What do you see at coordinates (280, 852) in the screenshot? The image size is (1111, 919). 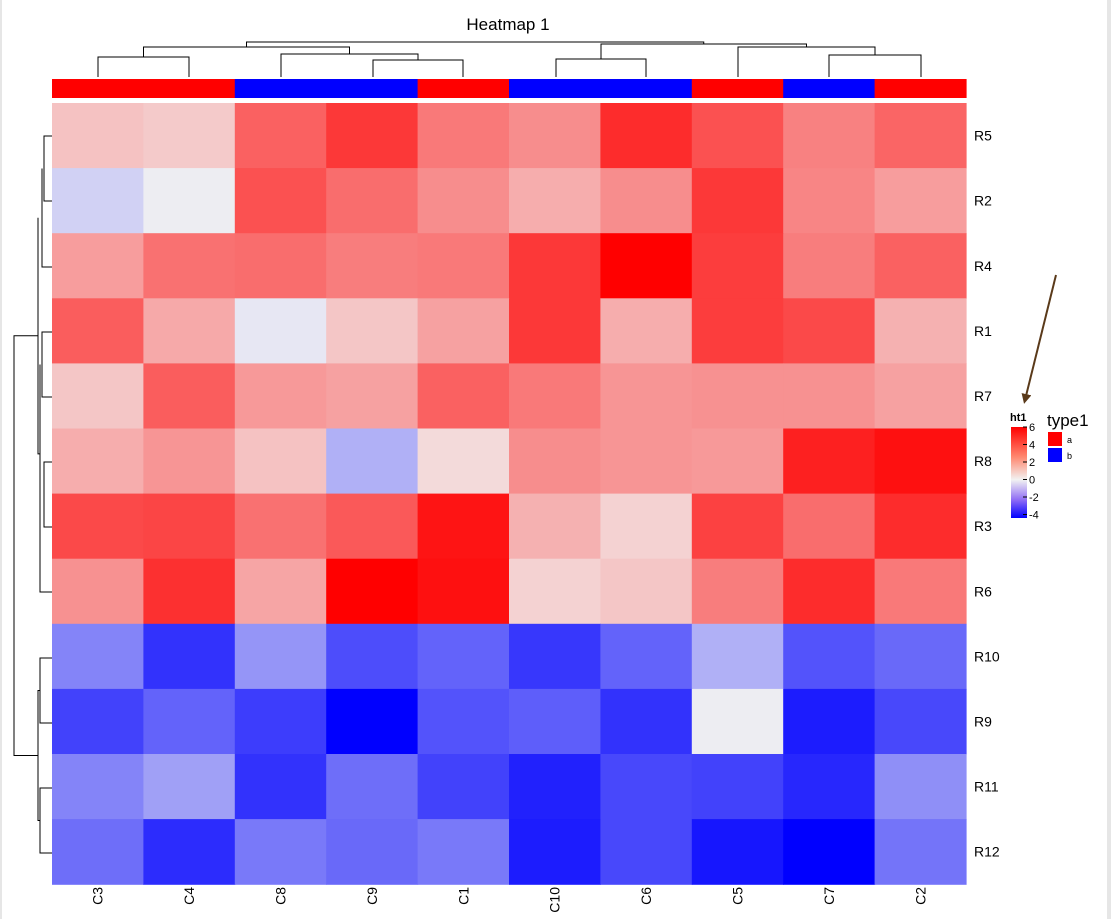 I see `heatmap-cell-R12-C8` at bounding box center [280, 852].